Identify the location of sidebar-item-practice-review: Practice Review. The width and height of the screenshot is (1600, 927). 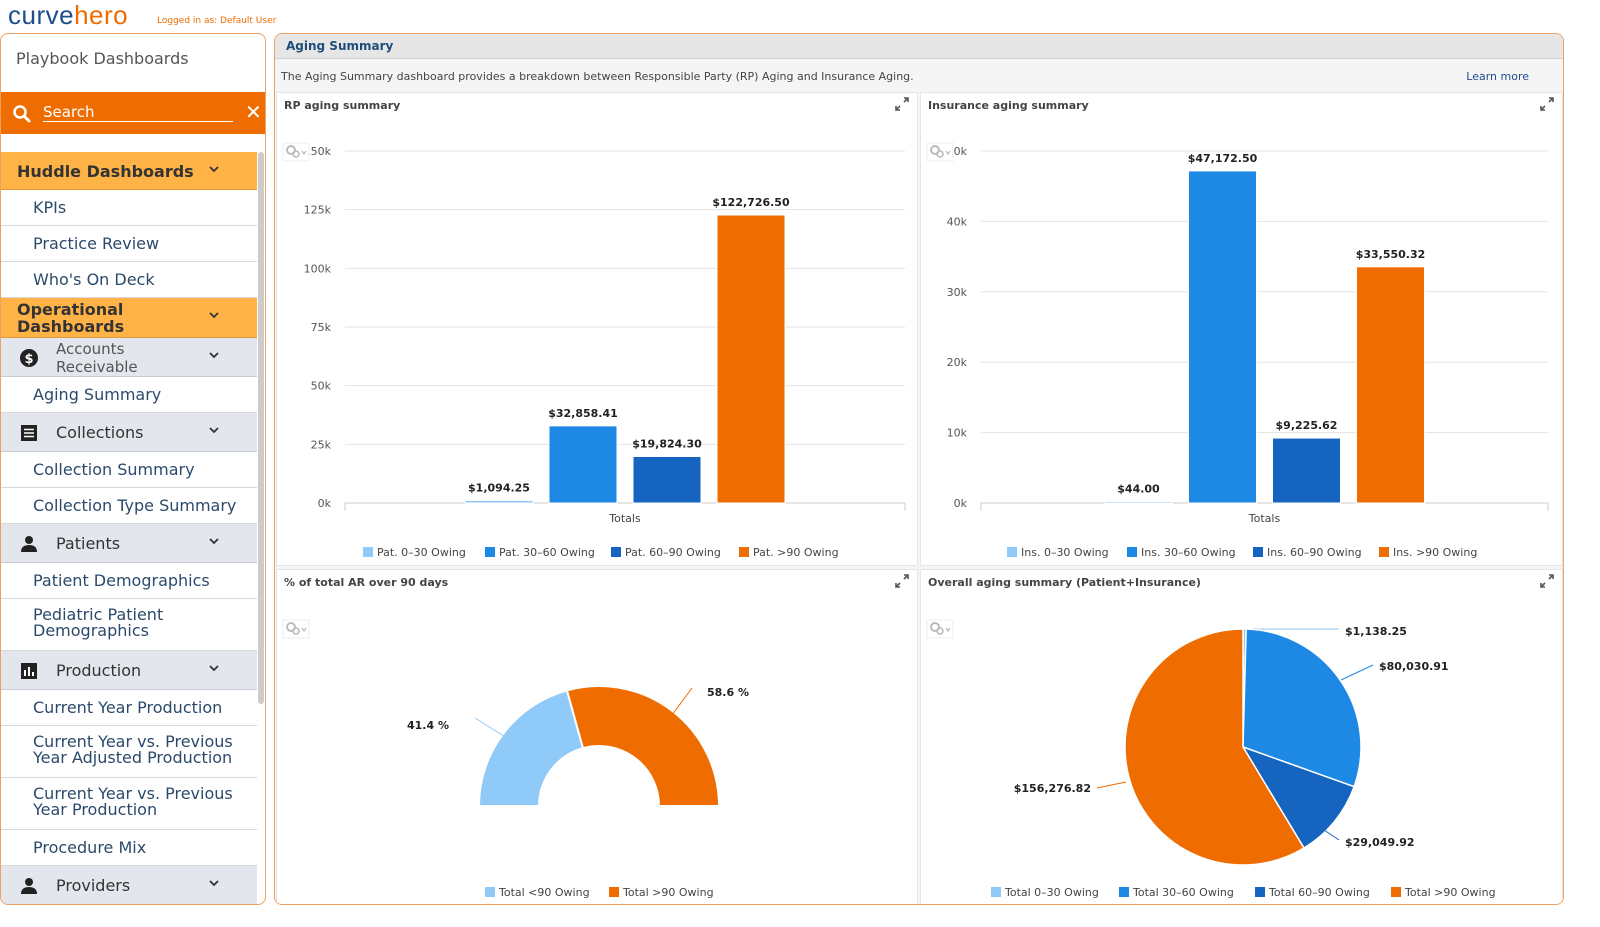
(129, 244).